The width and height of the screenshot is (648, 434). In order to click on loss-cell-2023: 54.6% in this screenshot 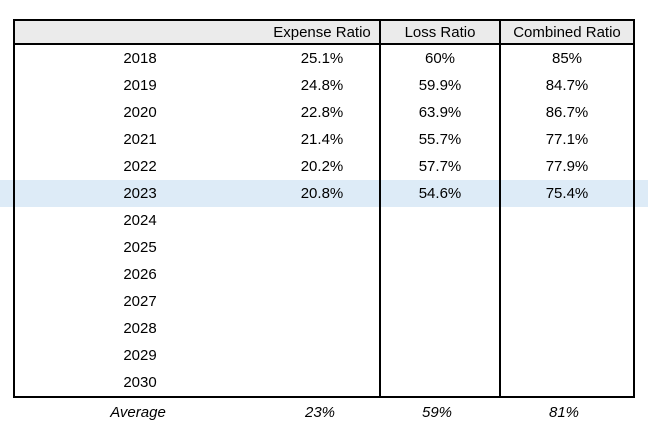, I will do `click(439, 193)`.